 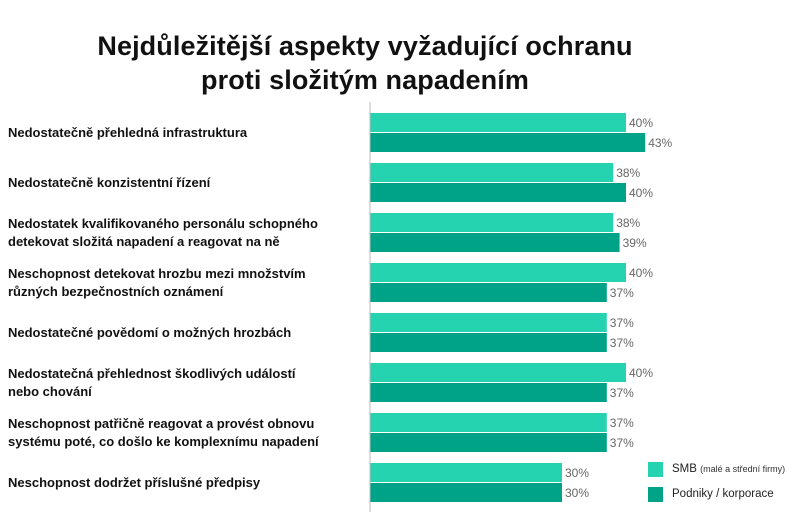 I want to click on legend-swatch-enterprise, so click(x=655, y=494).